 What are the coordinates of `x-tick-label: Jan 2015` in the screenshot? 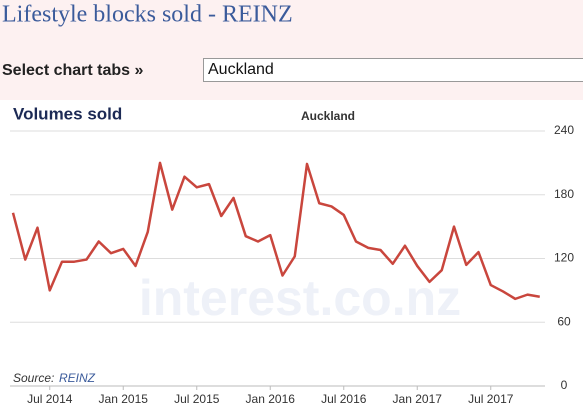 It's located at (124, 399).